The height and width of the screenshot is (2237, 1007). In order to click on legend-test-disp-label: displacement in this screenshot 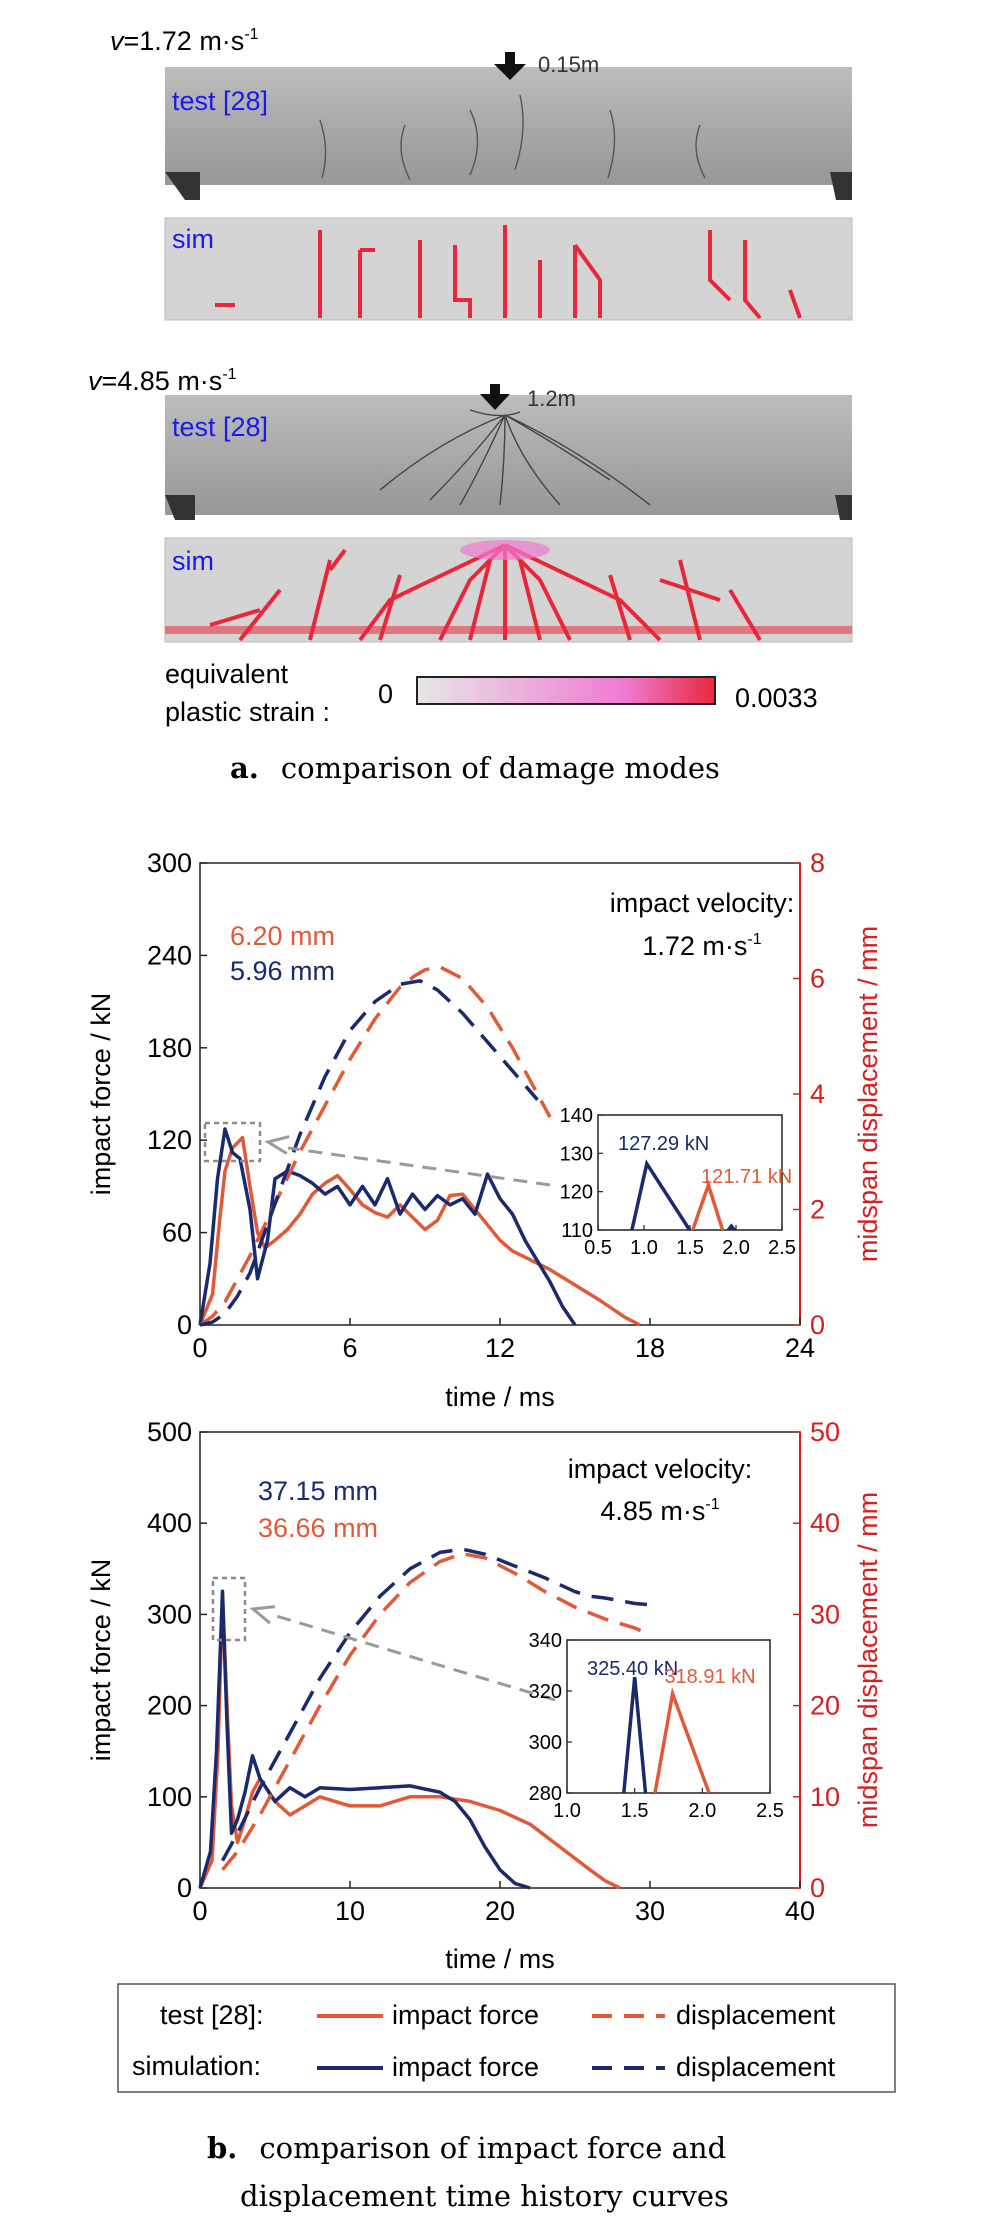, I will do `click(756, 2015)`.